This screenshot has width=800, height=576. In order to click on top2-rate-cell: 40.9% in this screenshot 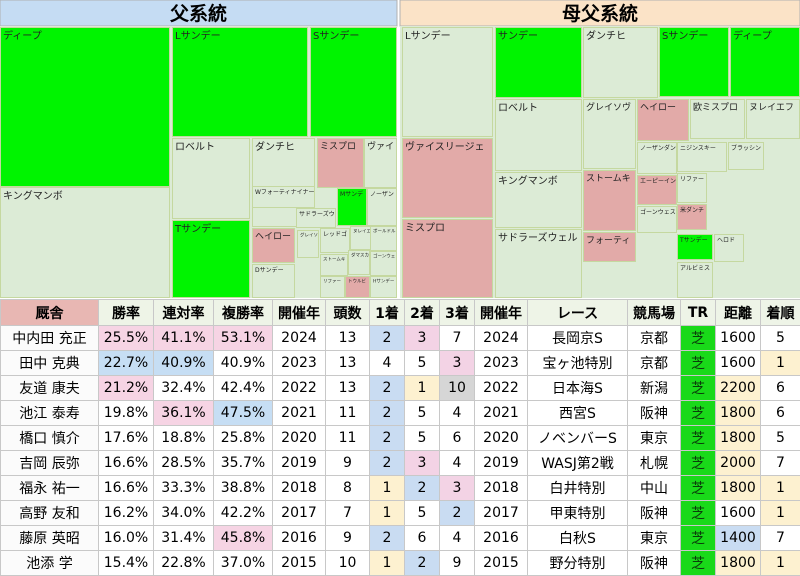, I will do `click(184, 363)`.